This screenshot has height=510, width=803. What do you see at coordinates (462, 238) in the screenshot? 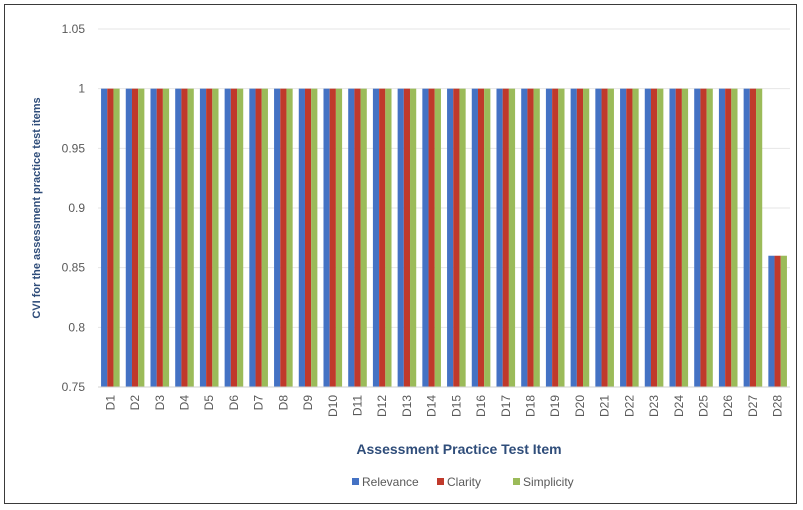
I see `bar-simplicity-d15` at bounding box center [462, 238].